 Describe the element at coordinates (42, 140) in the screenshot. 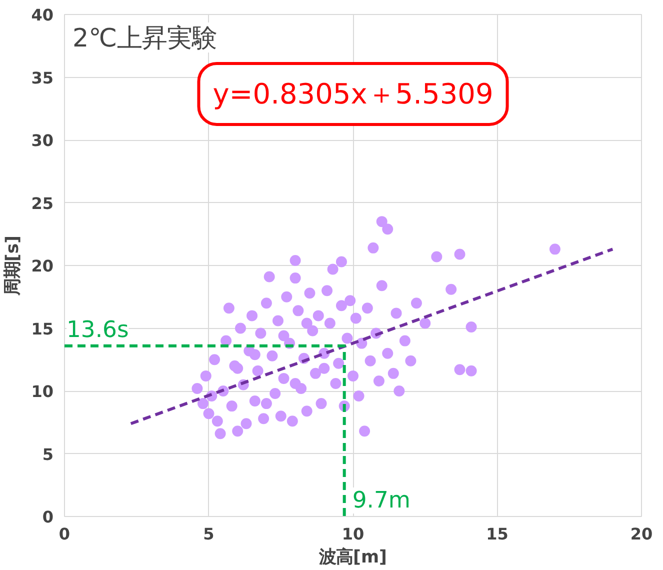

I see `y-tick-label: 30` at that location.